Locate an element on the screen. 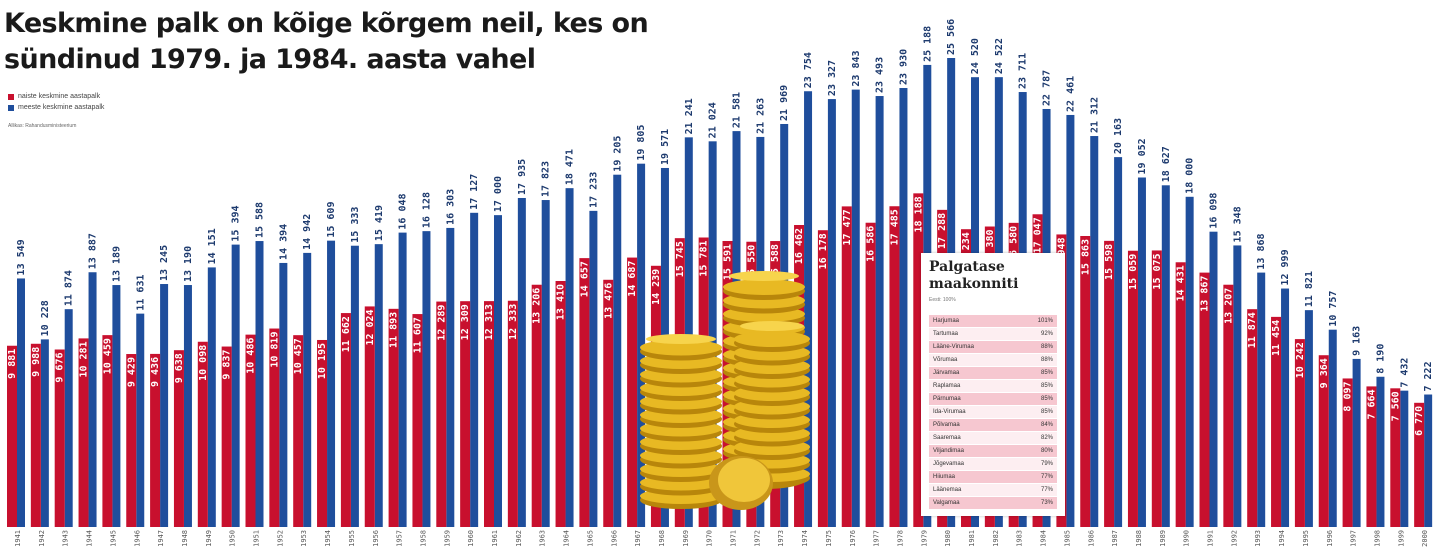  county-row: Harjumaa 101% is located at coordinates (993, 321).